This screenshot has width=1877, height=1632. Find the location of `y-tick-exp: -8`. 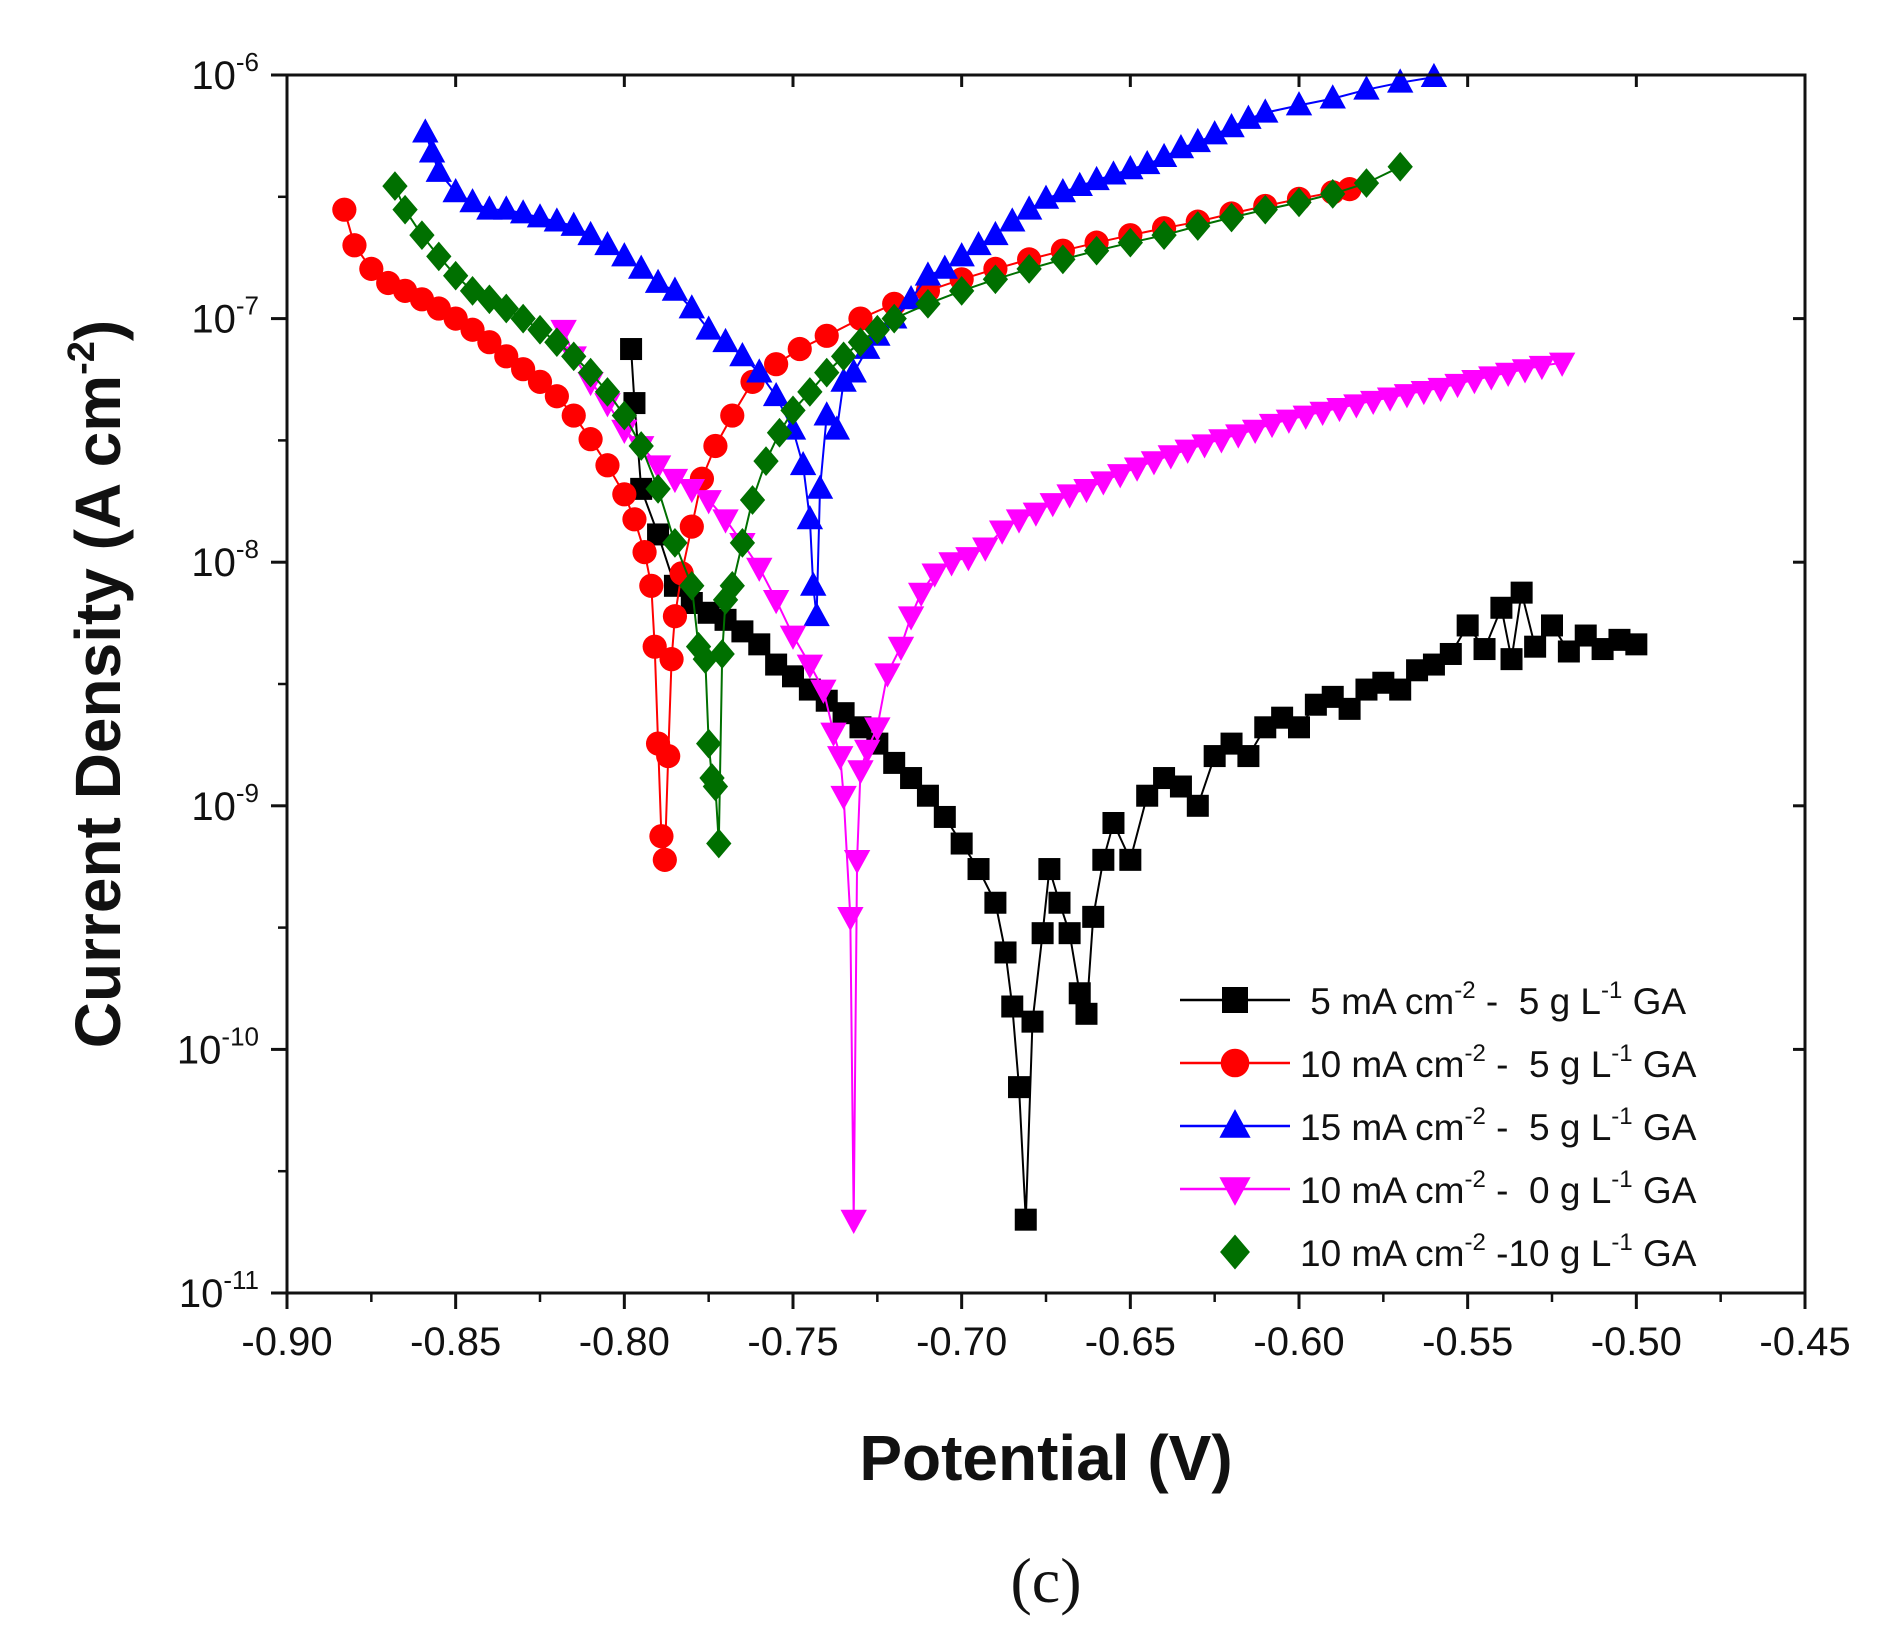

y-tick-exp: -8 is located at coordinates (247, 549).